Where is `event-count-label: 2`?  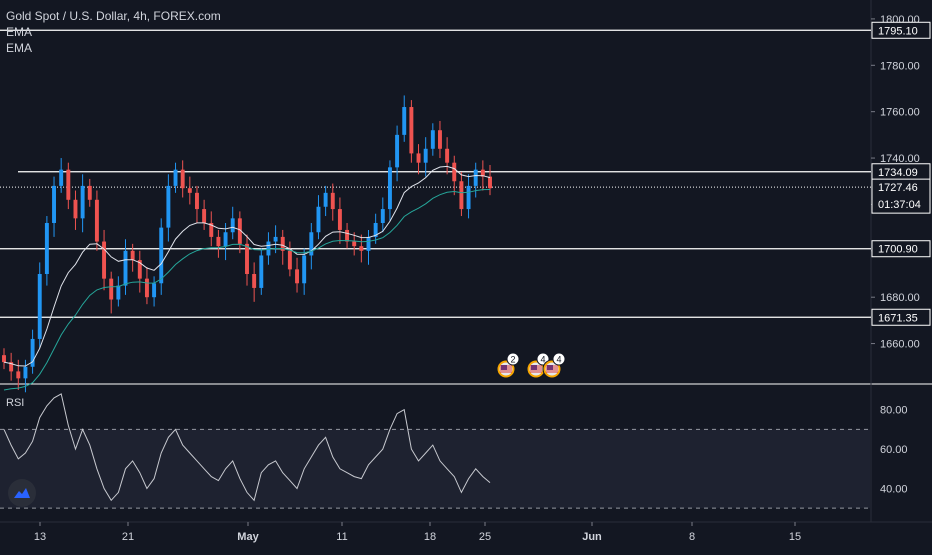 event-count-label: 2 is located at coordinates (512, 360).